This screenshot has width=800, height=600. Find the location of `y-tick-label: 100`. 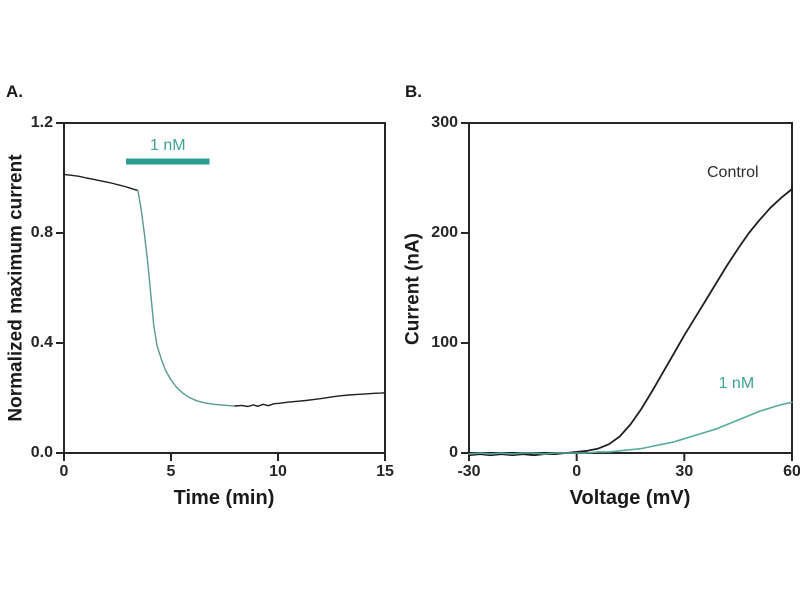

y-tick-label: 100 is located at coordinates (444, 342).